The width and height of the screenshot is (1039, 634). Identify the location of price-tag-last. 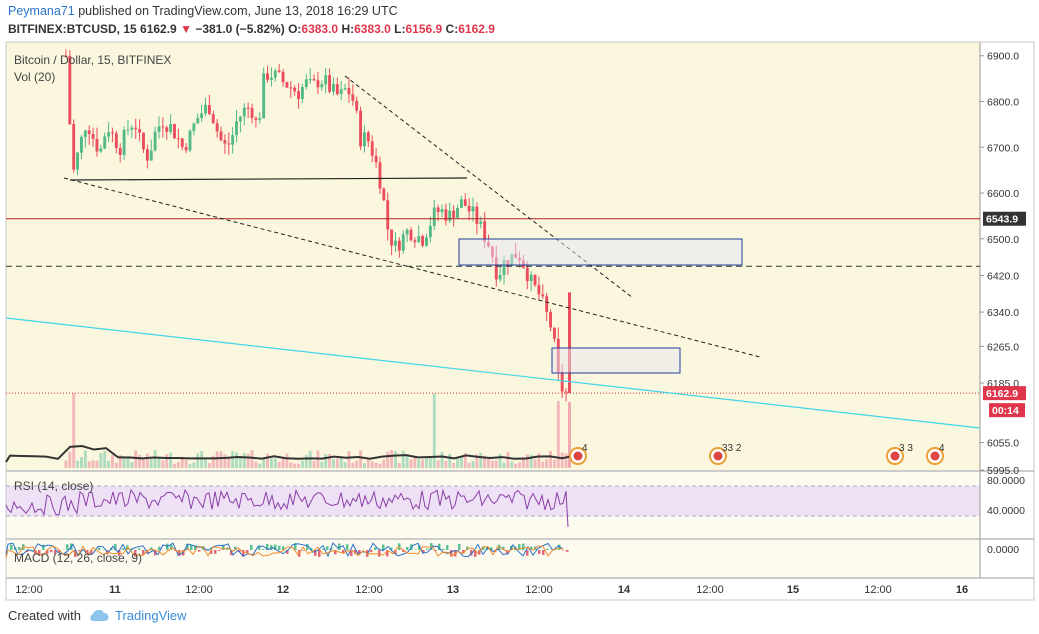
(1004, 393).